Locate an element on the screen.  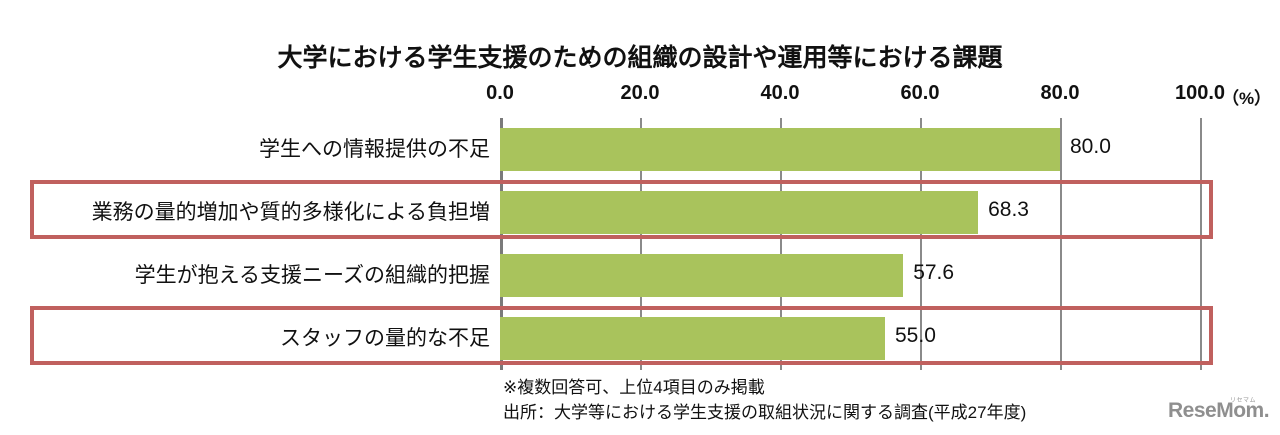
logo-ruby-text: リセマム is located at coordinates (1243, 401).